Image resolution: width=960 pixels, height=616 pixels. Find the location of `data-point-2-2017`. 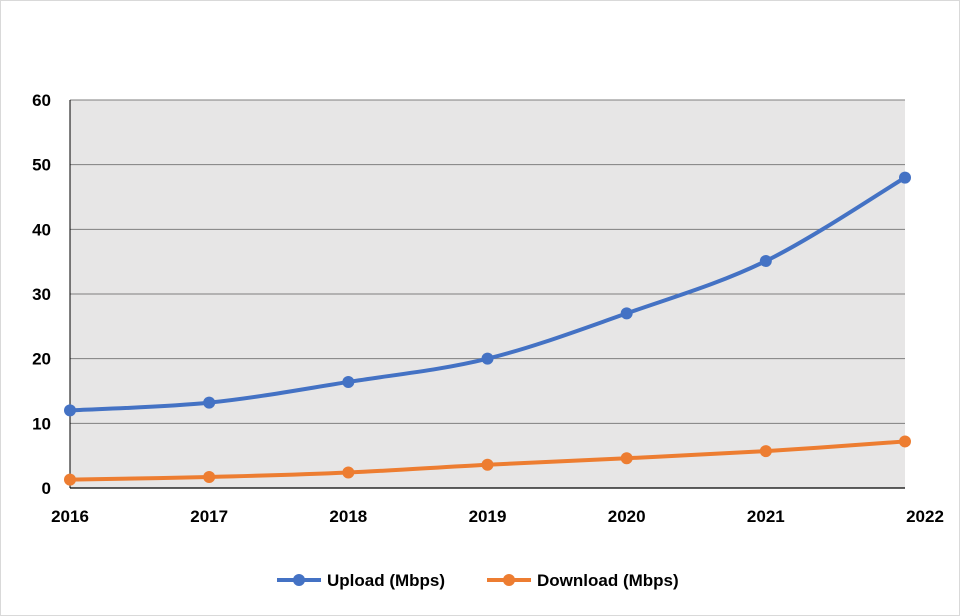

data-point-2-2017 is located at coordinates (209, 477).